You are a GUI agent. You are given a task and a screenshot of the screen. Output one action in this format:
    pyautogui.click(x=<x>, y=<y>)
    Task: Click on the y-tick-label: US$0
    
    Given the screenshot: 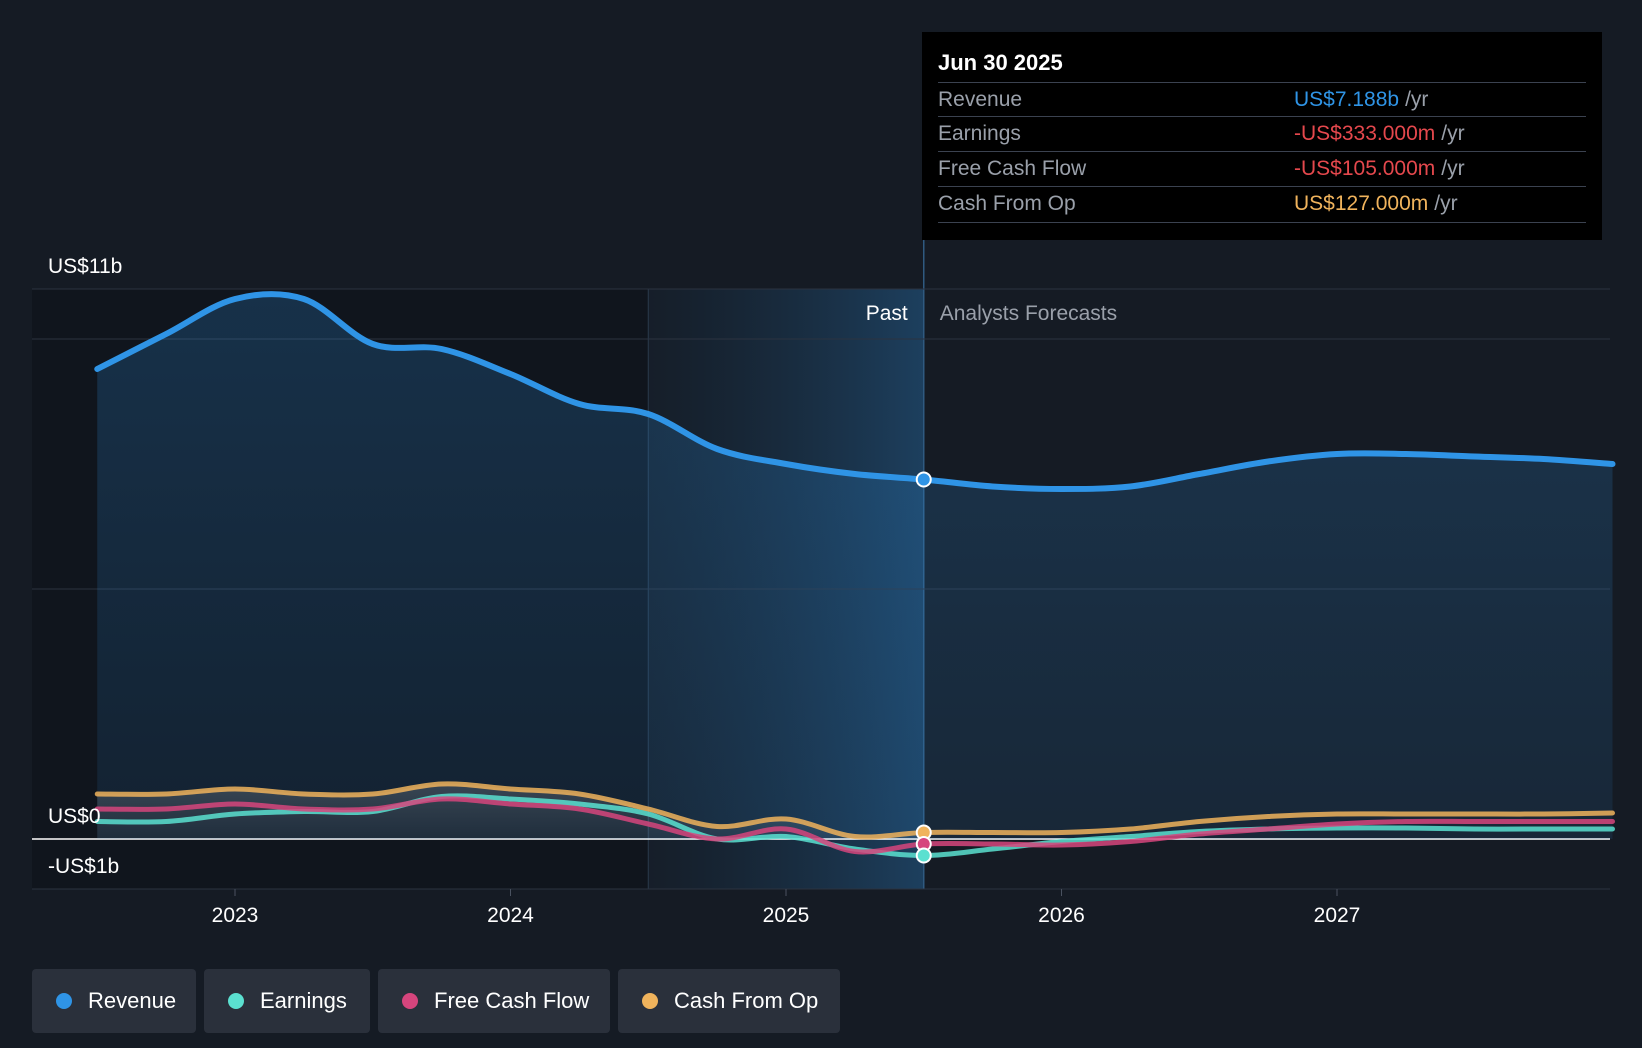 What is the action you would take?
    pyautogui.click(x=74, y=816)
    